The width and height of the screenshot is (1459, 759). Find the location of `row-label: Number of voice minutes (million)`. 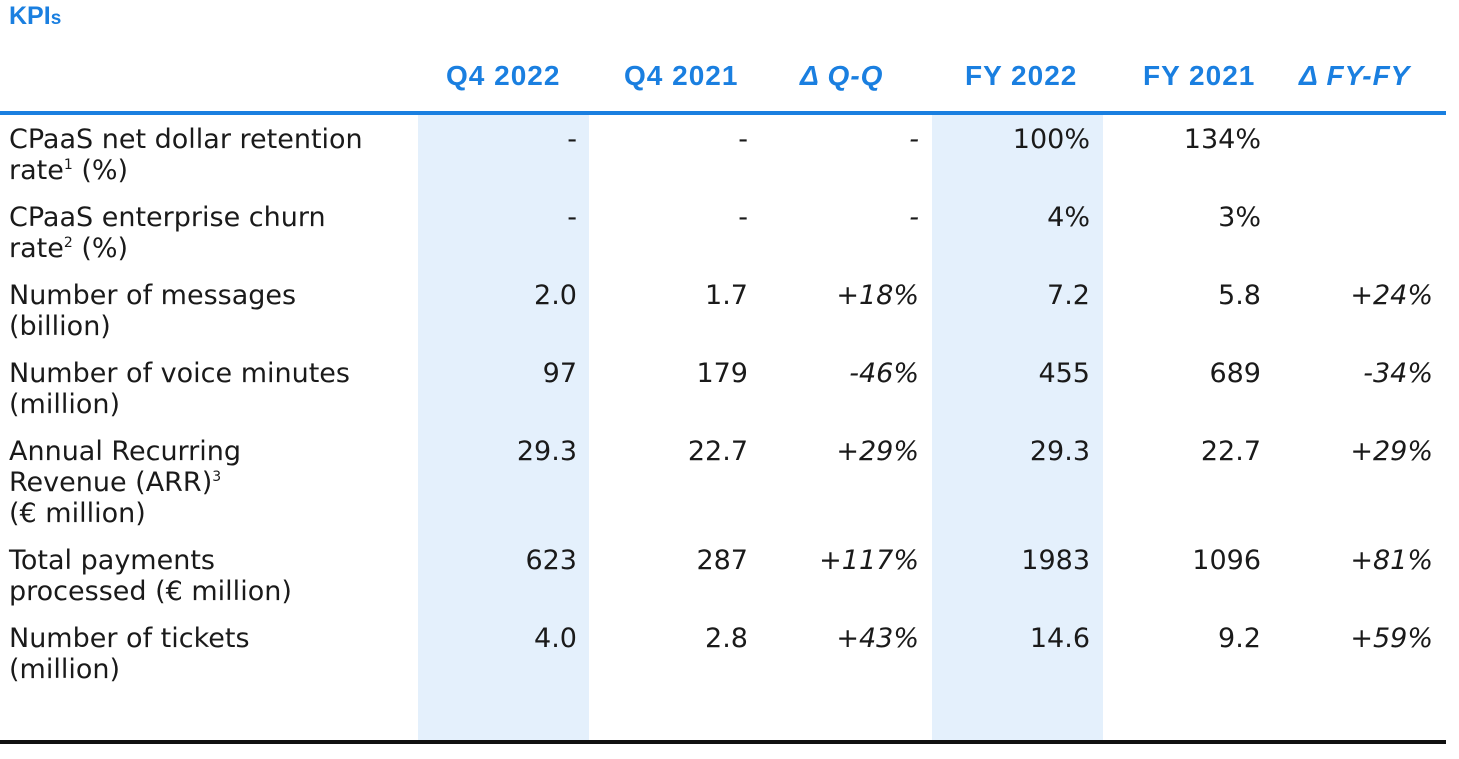

row-label: Number of voice minutes (million) is located at coordinates (179, 389).